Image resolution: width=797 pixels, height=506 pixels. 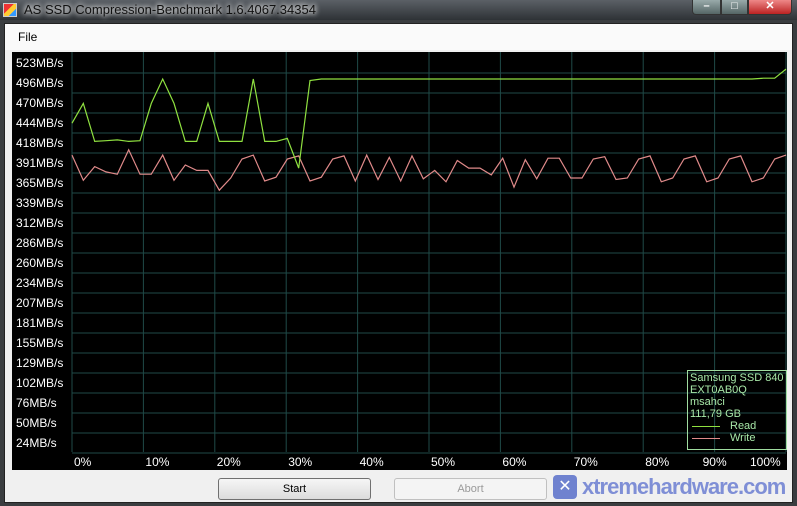 What do you see at coordinates (706, 438) in the screenshot?
I see `legend-write-swatch` at bounding box center [706, 438].